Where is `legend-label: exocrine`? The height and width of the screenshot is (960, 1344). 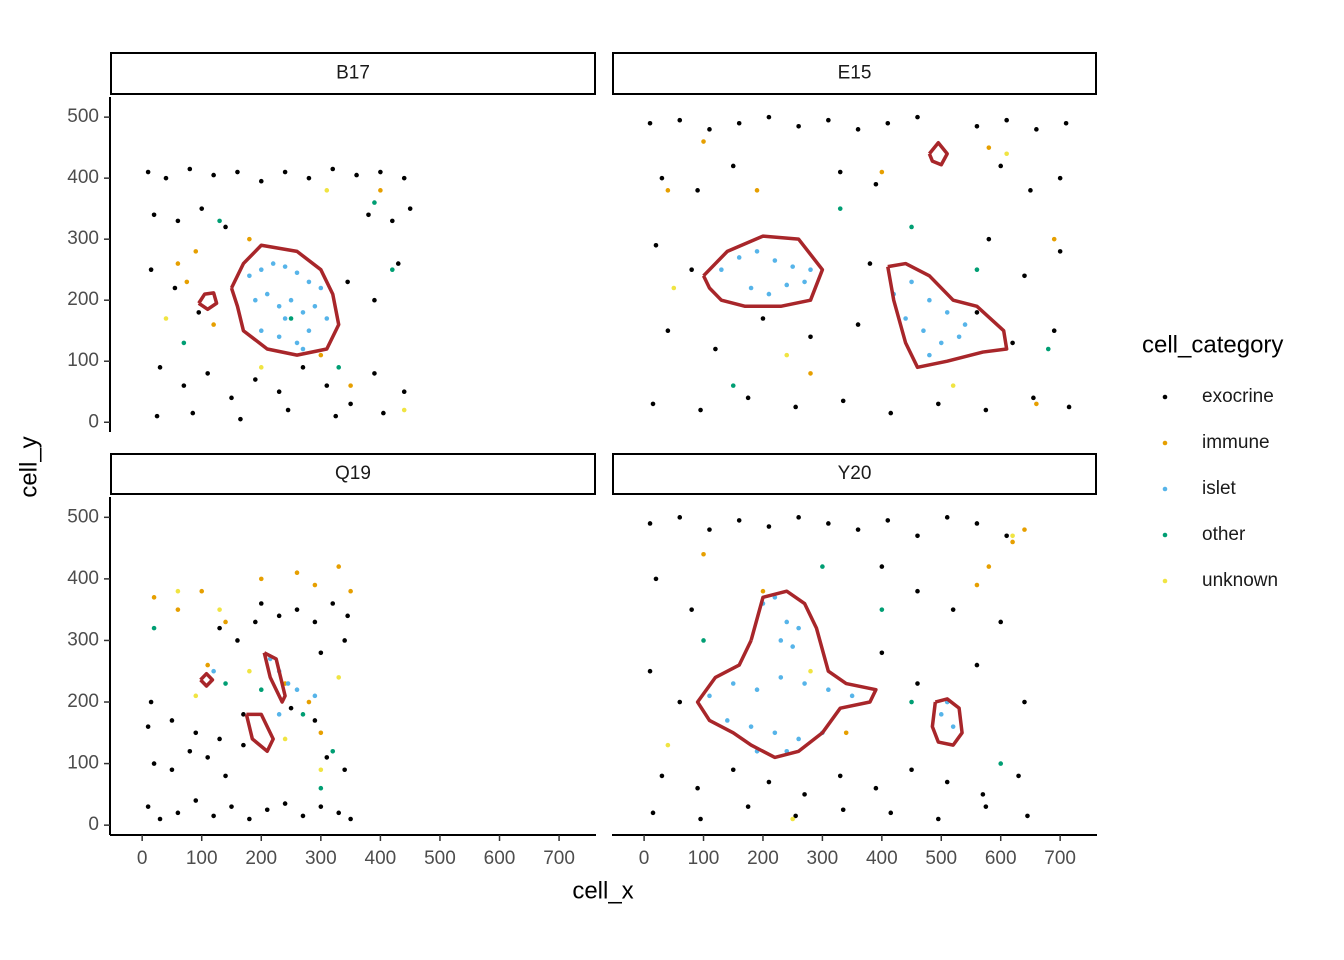 legend-label: exocrine is located at coordinates (1238, 396).